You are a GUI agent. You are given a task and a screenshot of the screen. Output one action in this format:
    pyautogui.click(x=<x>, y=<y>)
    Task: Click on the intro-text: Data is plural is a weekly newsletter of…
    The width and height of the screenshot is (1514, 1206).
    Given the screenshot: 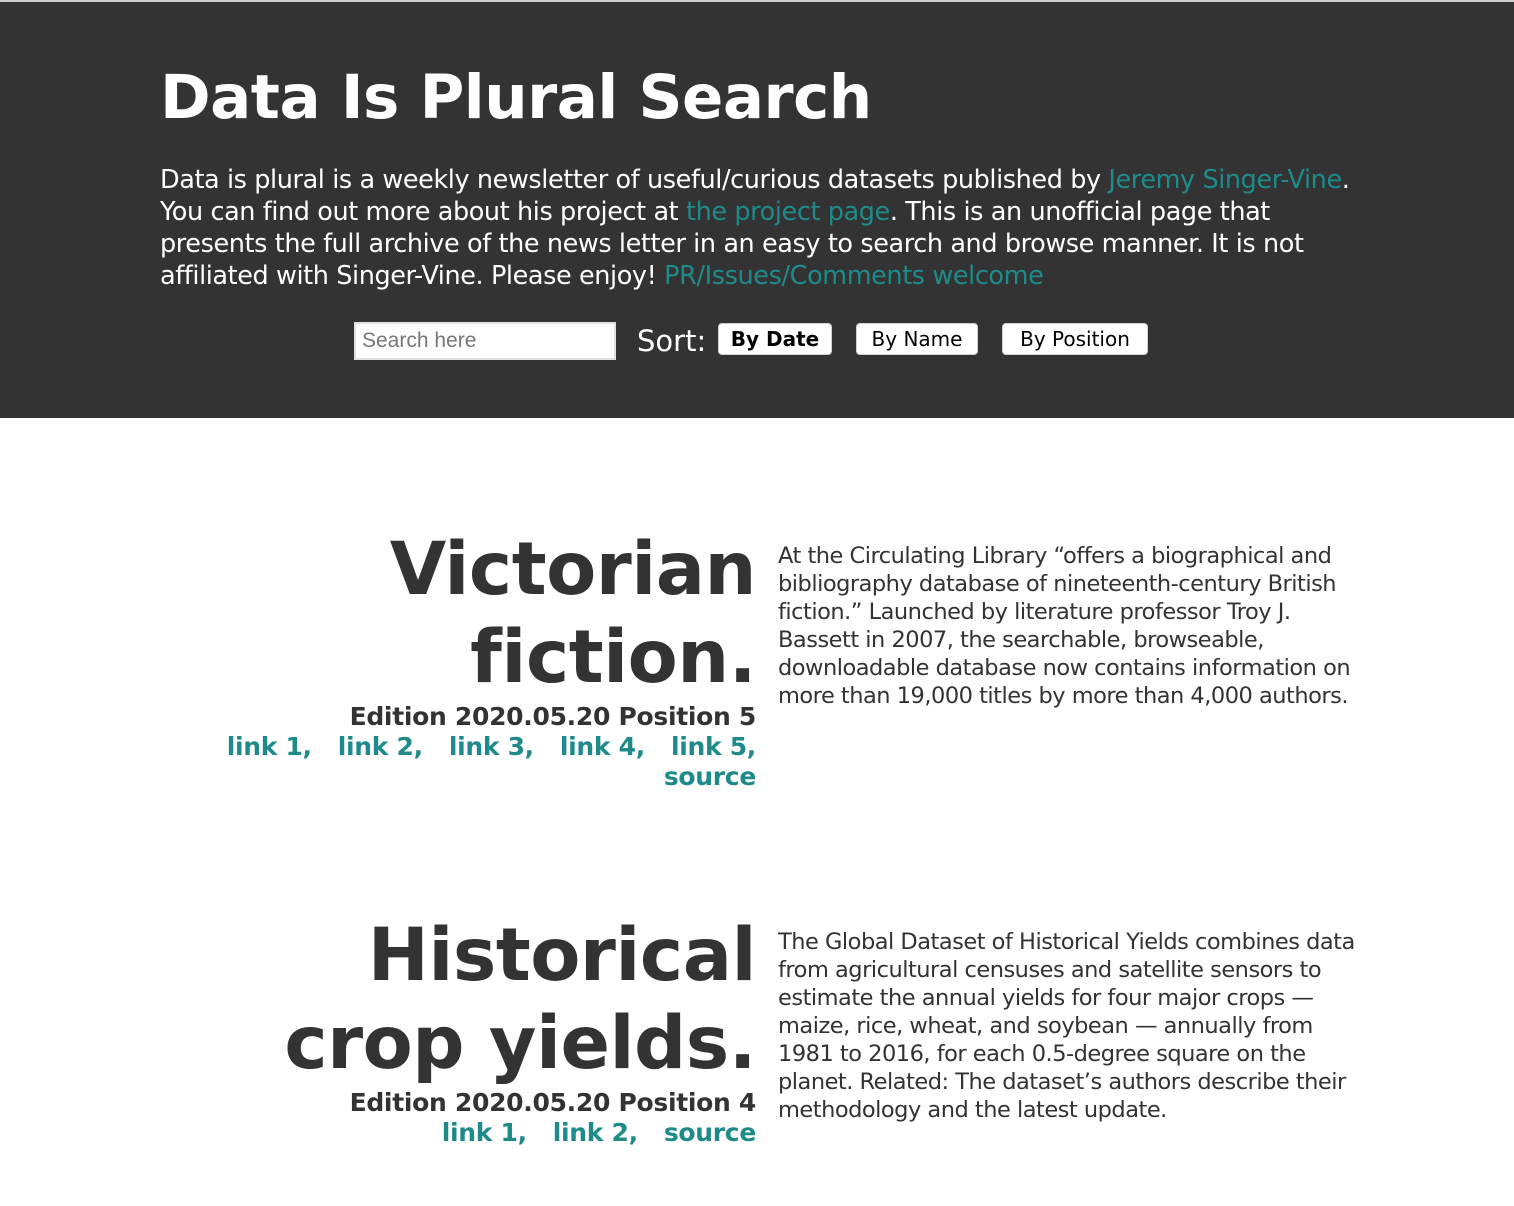 What is the action you would take?
    pyautogui.click(x=760, y=228)
    